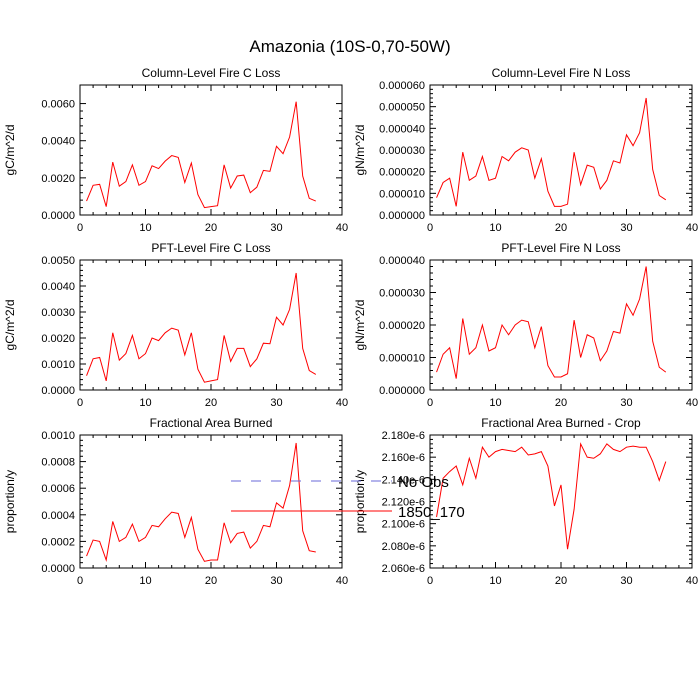 The height and width of the screenshot is (700, 700). I want to click on y-tick-label: 0.0030, so click(58, 313).